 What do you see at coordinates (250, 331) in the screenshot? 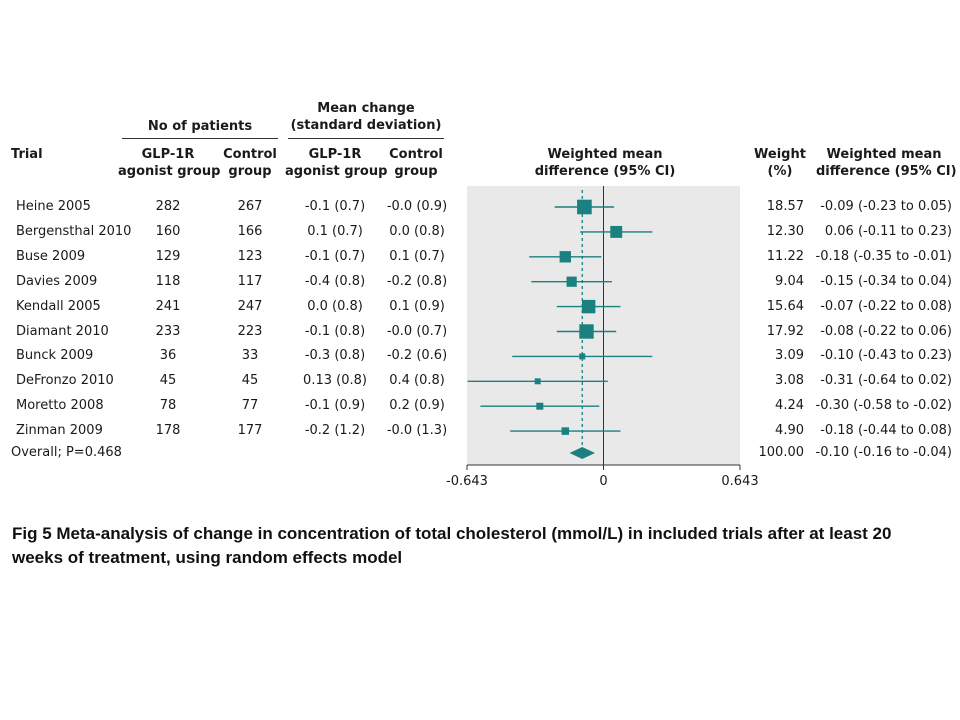
I see `control-patients: 223` at bounding box center [250, 331].